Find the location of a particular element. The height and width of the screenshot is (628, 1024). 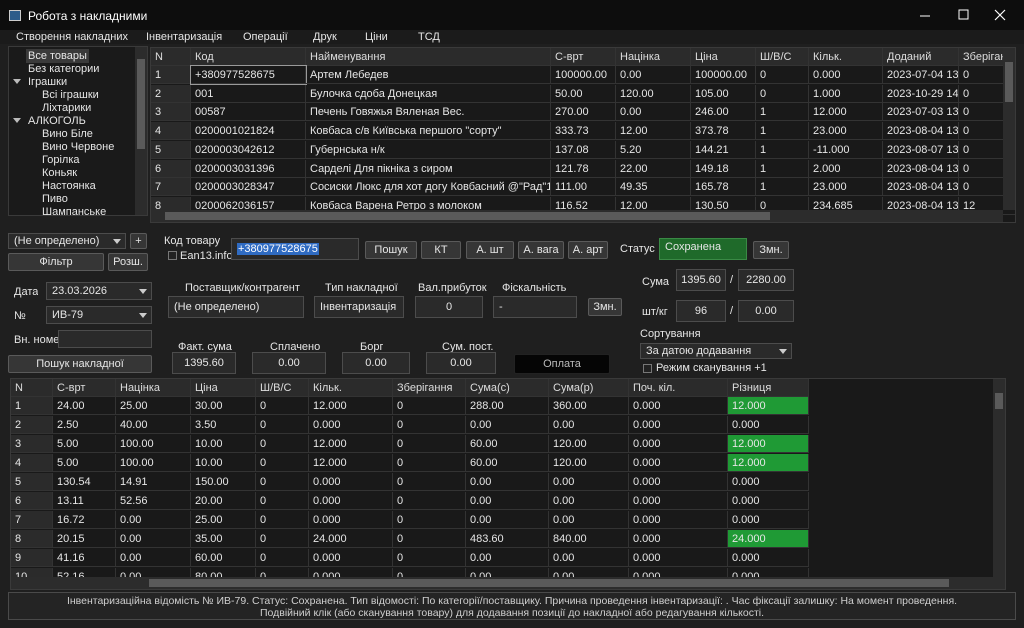

product-button: Пошук is located at coordinates (391, 250).